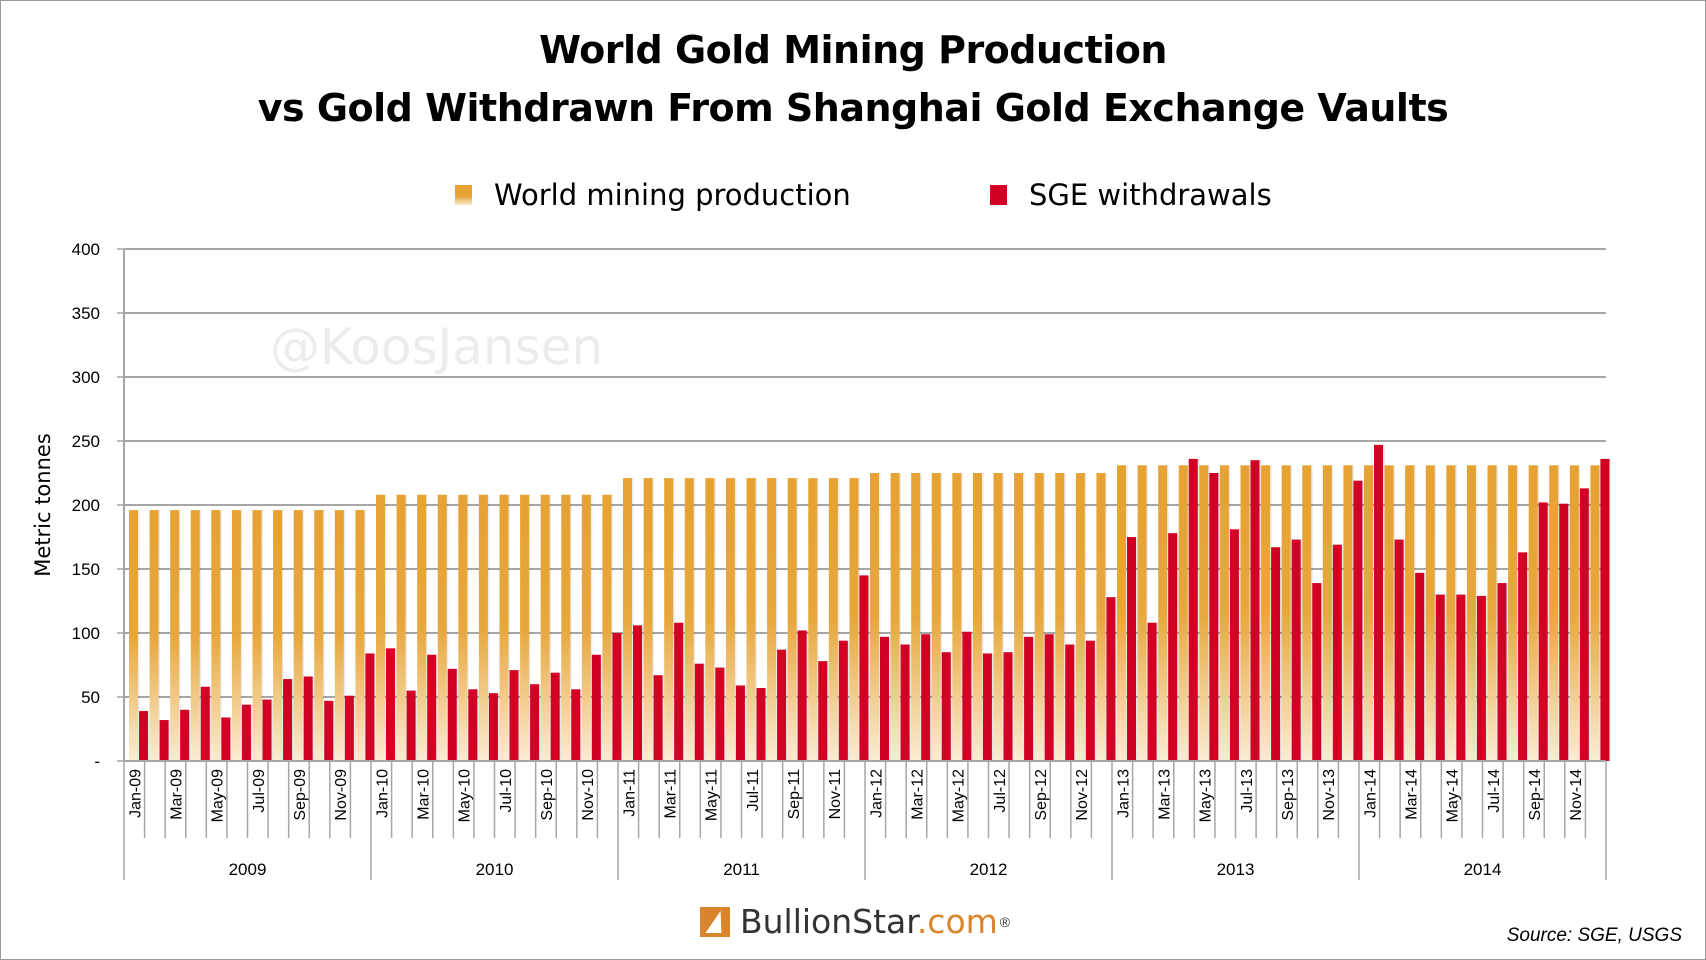 Image resolution: width=1706 pixels, height=960 pixels. Describe the element at coordinates (712, 795) in the screenshot. I see `x-tick-label: May-11` at that location.